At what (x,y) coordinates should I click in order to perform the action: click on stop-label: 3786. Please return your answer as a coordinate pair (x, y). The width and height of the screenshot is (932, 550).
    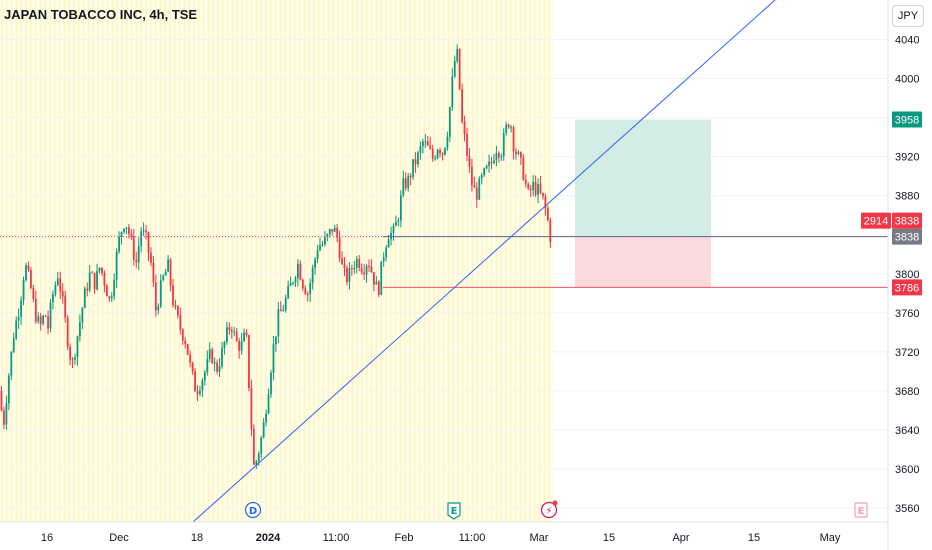
    Looking at the image, I should click on (907, 288).